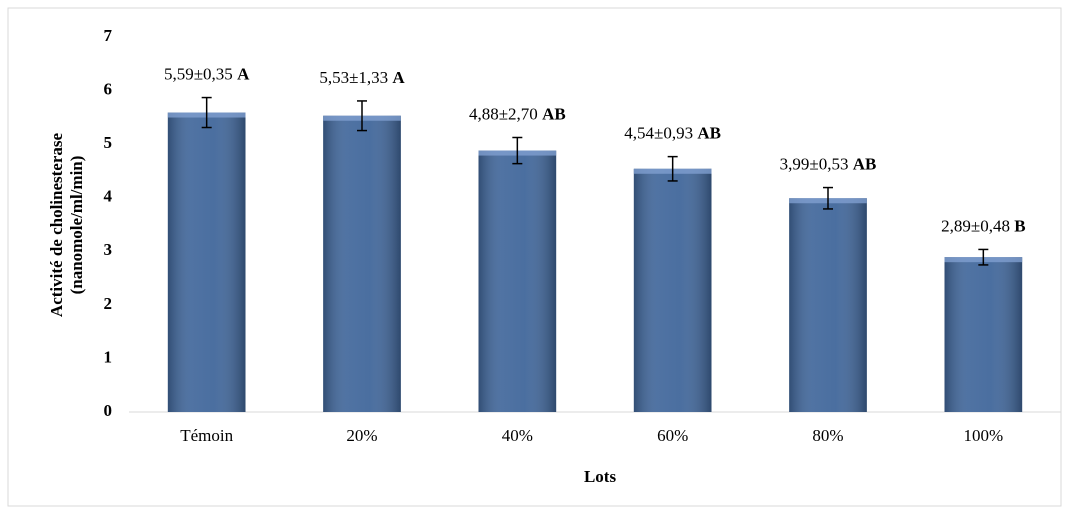 This screenshot has width=1070, height=515. What do you see at coordinates (975, 225) in the screenshot?
I see `value-label: 2,89±0,48` at bounding box center [975, 225].